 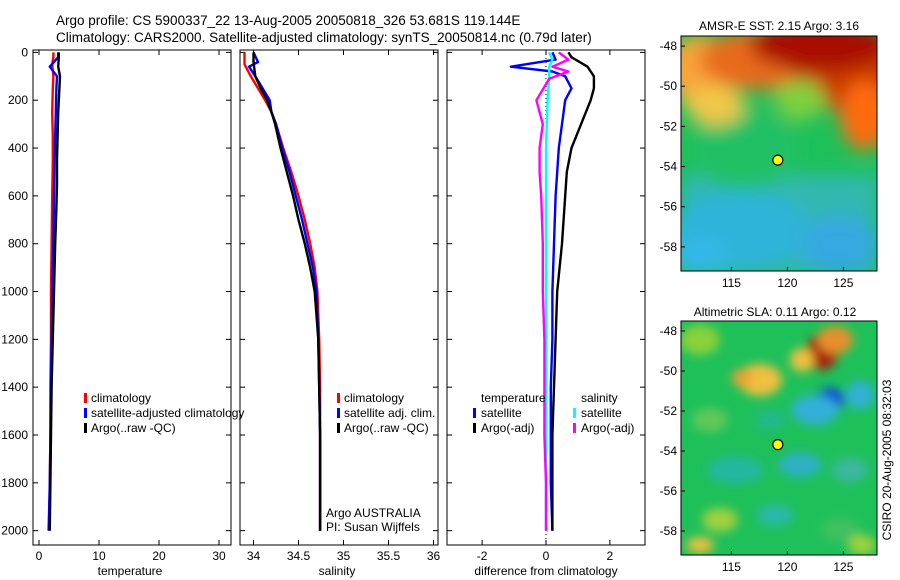 What do you see at coordinates (85, 428) in the screenshot?
I see `legend-swatch-argo` at bounding box center [85, 428].